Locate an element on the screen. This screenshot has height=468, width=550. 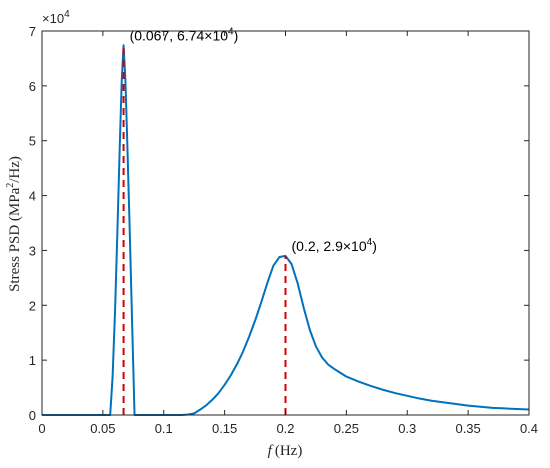
y-tick-label: 1 is located at coordinates (32, 360).